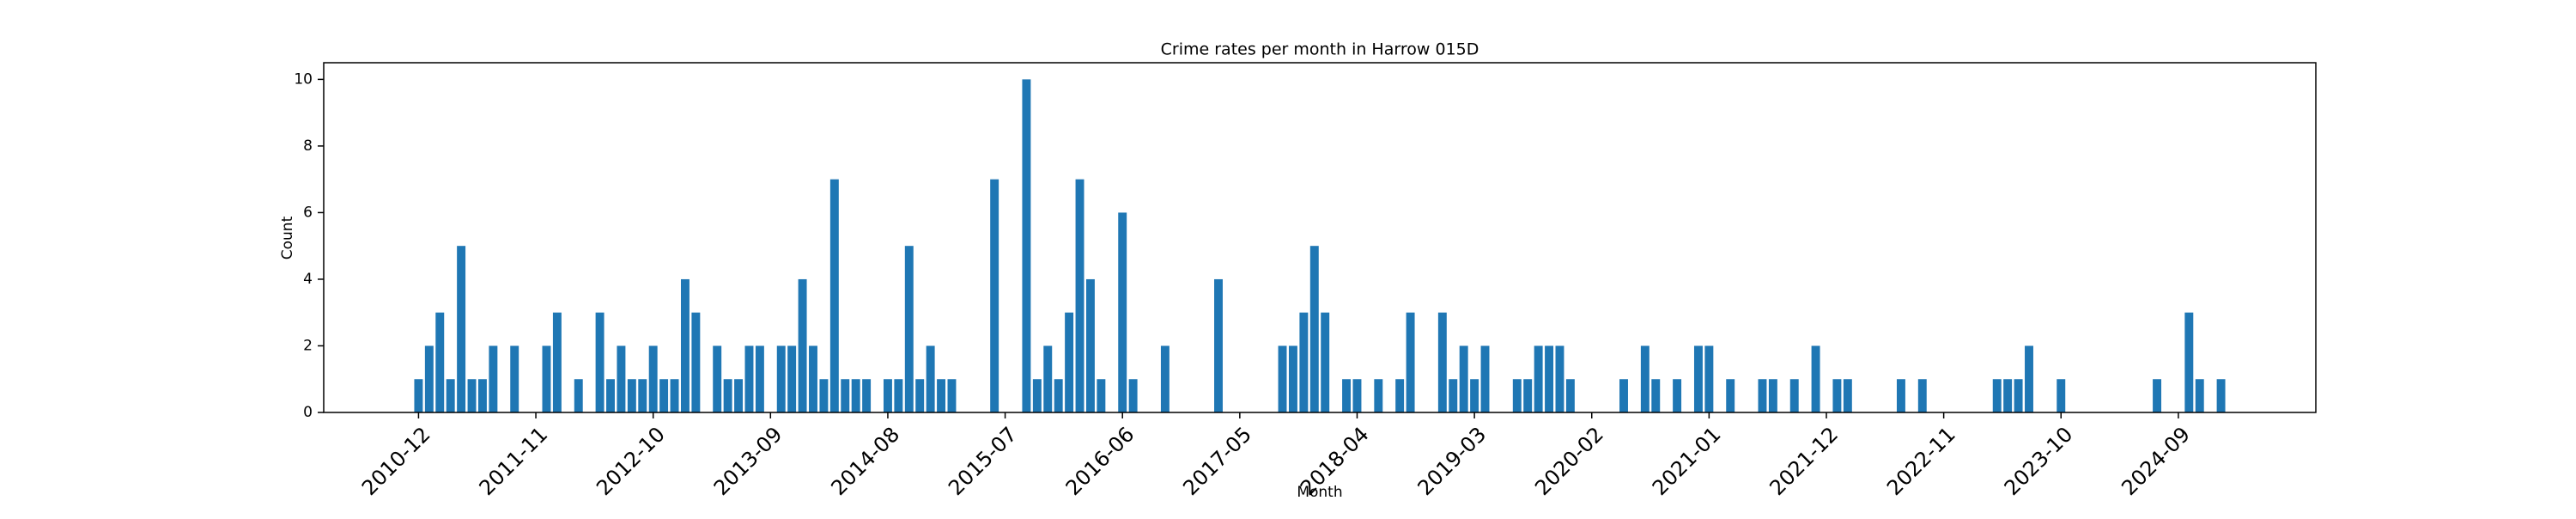  Describe the element at coordinates (983, 461) in the screenshot. I see `x-tick-label: 2015-07` at that location.